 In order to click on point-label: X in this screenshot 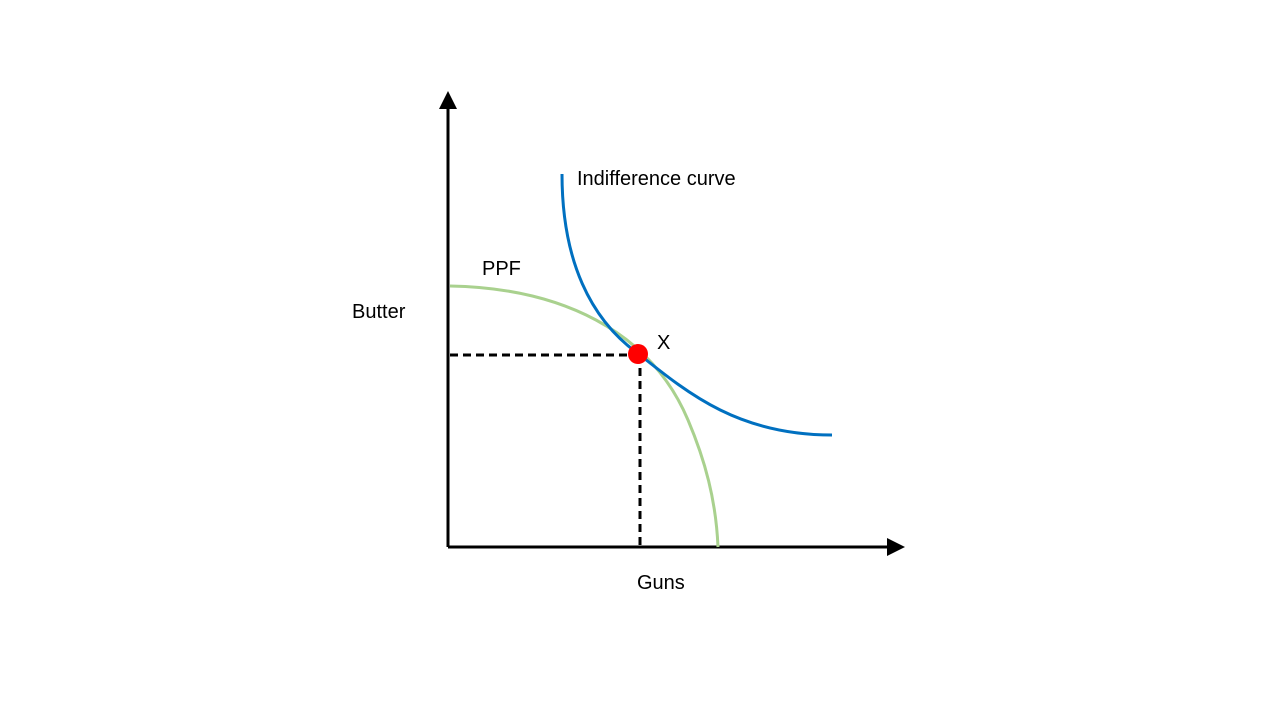, I will do `click(663, 343)`.